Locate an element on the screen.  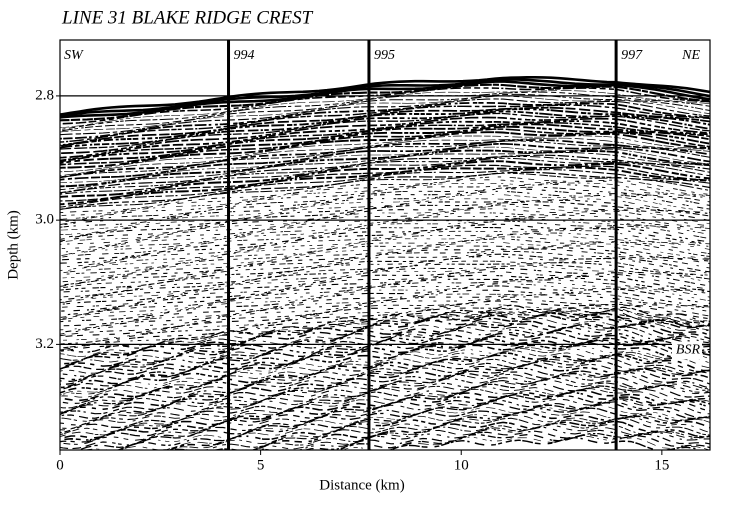
annotation: NE is located at coordinates (690, 55).